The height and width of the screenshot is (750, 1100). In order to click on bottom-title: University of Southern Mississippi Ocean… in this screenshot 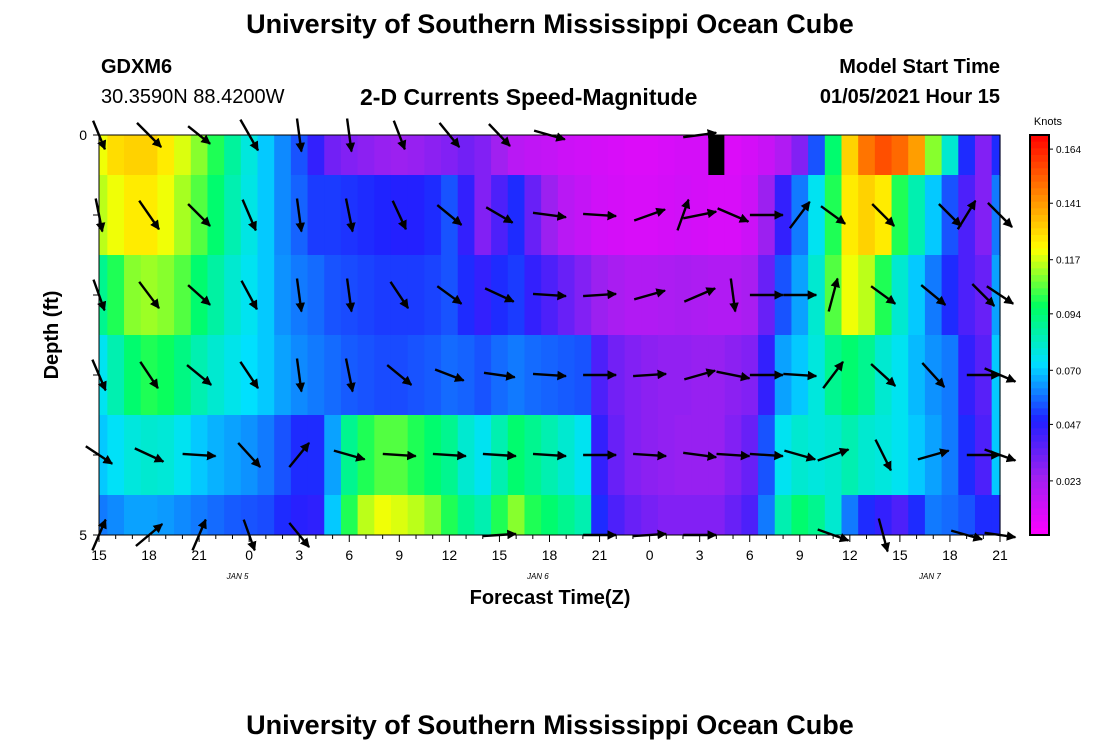, I will do `click(550, 725)`.